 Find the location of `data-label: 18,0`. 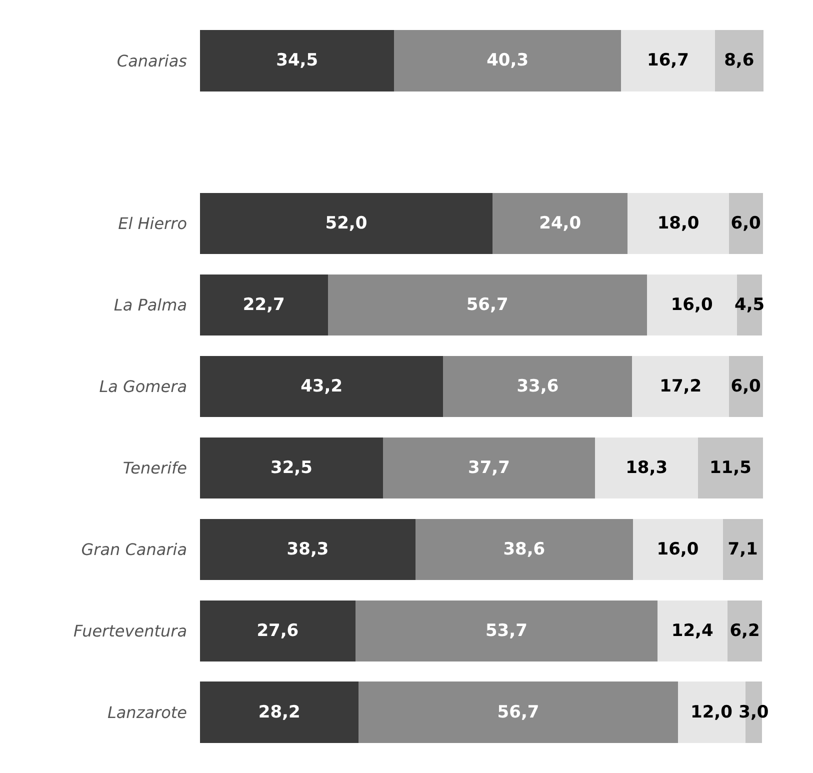

data-label: 18,0 is located at coordinates (678, 224).